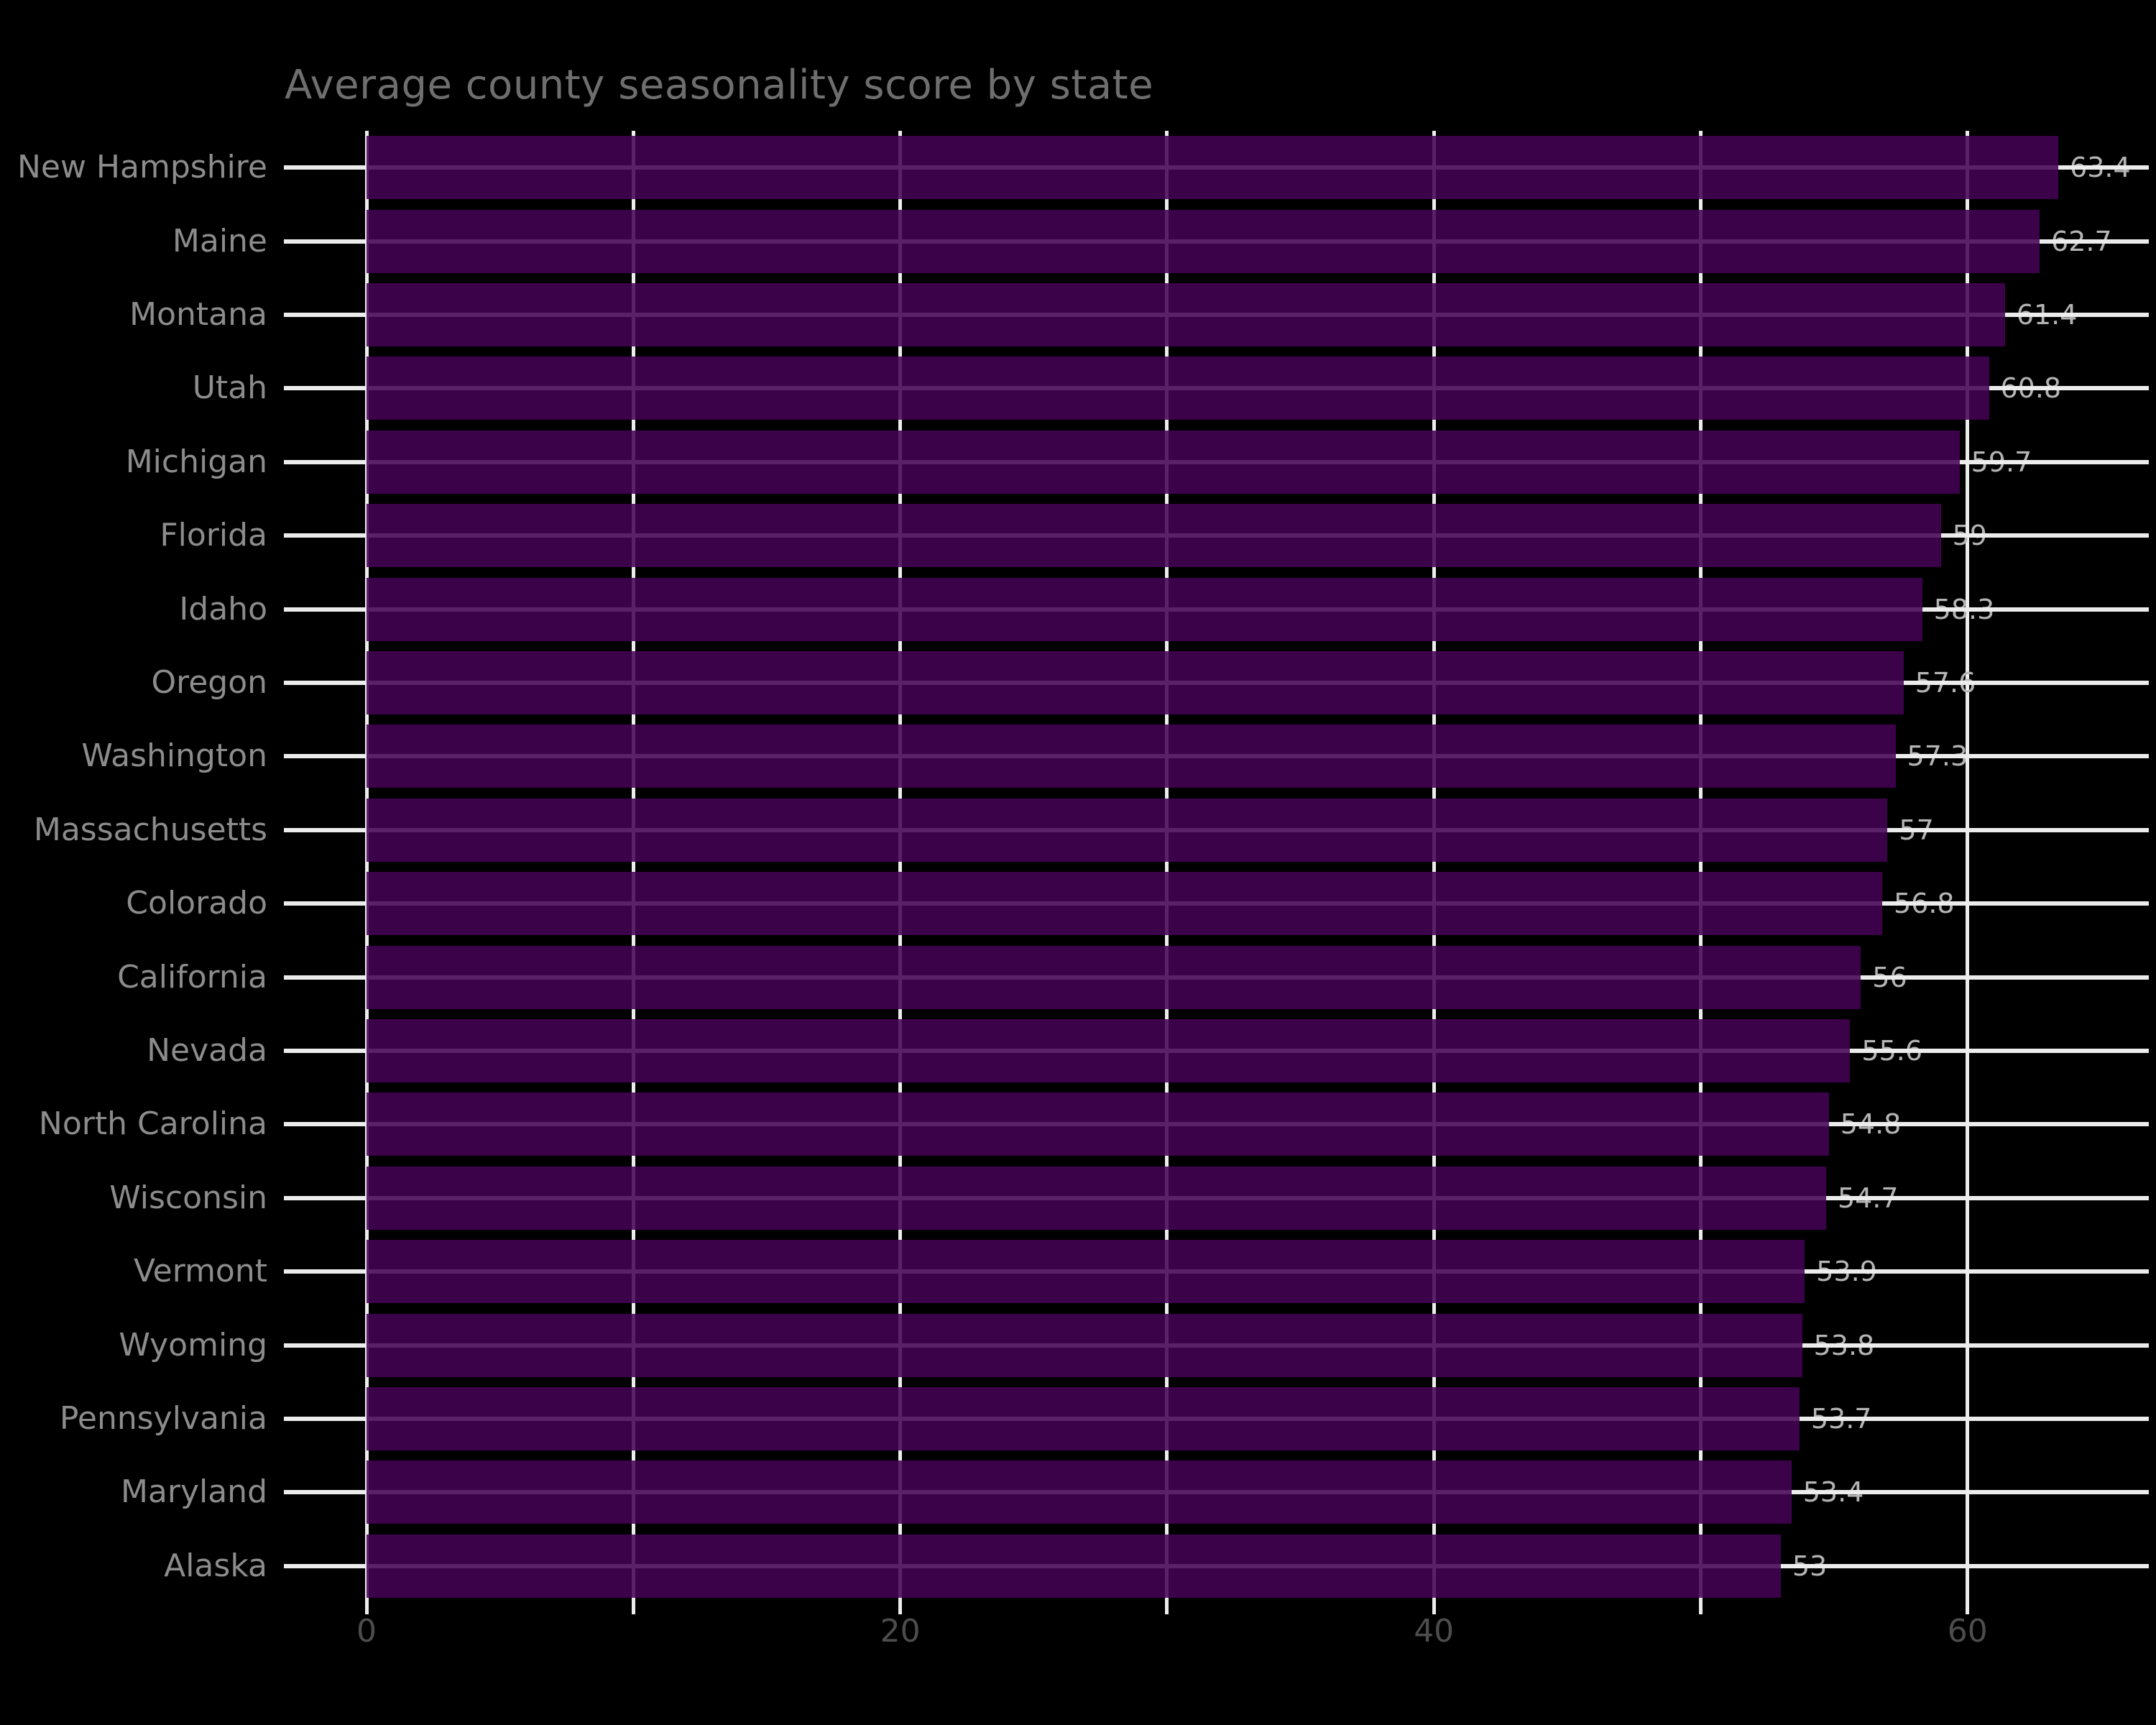 This screenshot has height=1725, width=2156. I want to click on y-axis-state-label: Florida, so click(214, 535).